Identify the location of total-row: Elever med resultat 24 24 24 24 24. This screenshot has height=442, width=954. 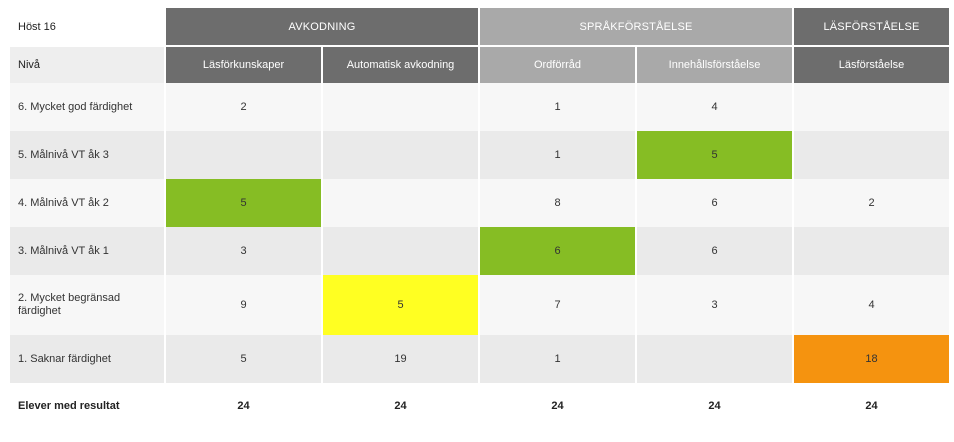
(480, 406).